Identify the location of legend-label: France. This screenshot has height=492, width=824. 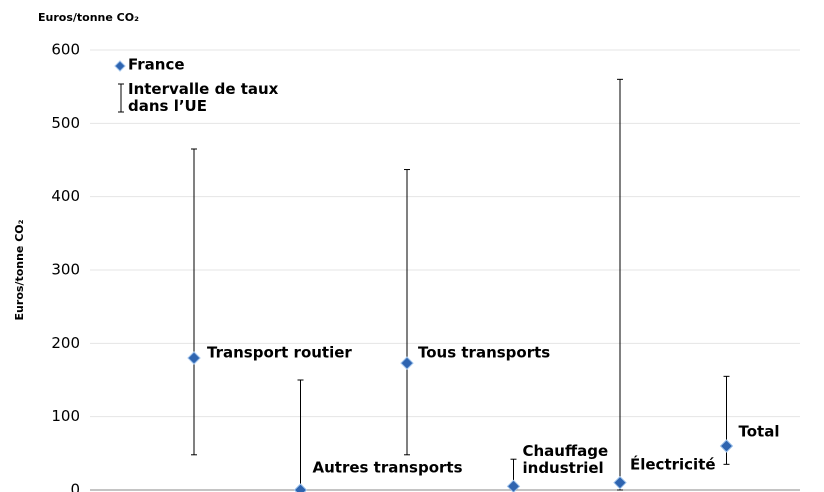
(156, 64).